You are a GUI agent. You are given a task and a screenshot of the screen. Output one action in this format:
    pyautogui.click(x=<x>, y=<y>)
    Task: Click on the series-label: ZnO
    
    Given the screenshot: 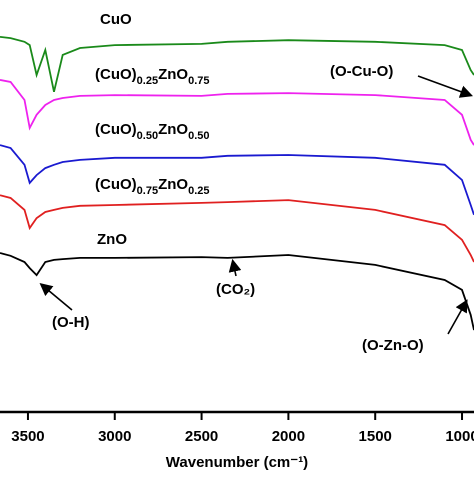 What is the action you would take?
    pyautogui.click(x=112, y=239)
    